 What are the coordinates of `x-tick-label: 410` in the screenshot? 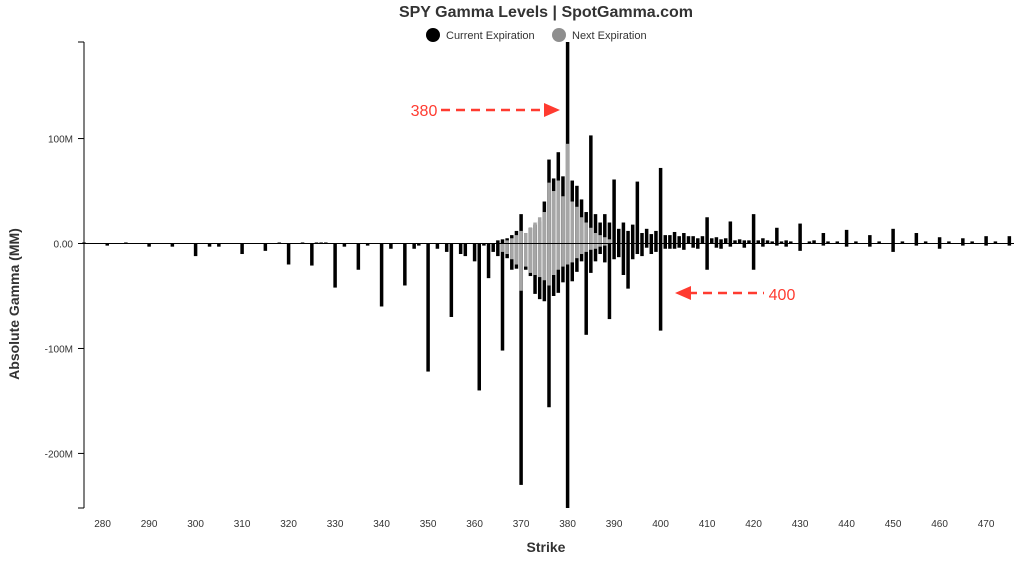 It's located at (707, 524).